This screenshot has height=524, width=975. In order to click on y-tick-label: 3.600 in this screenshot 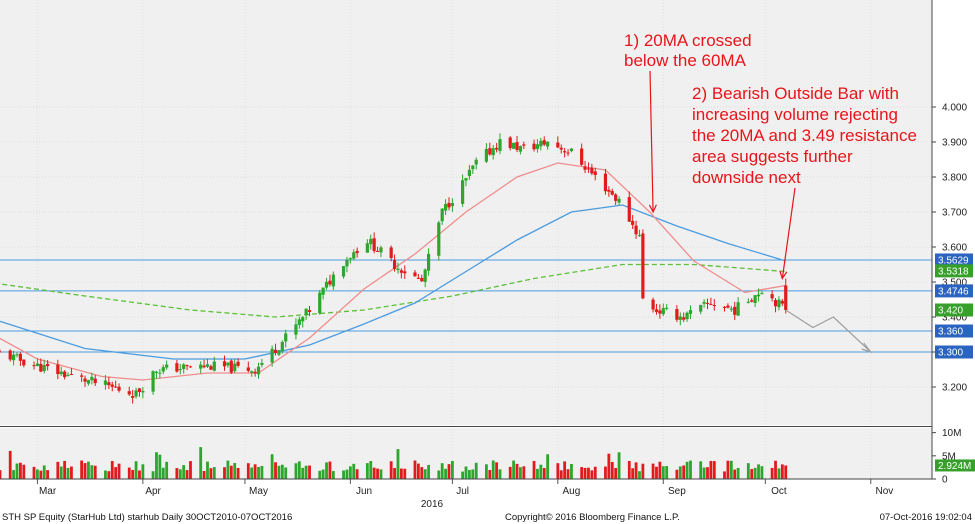, I will do `click(954, 248)`.